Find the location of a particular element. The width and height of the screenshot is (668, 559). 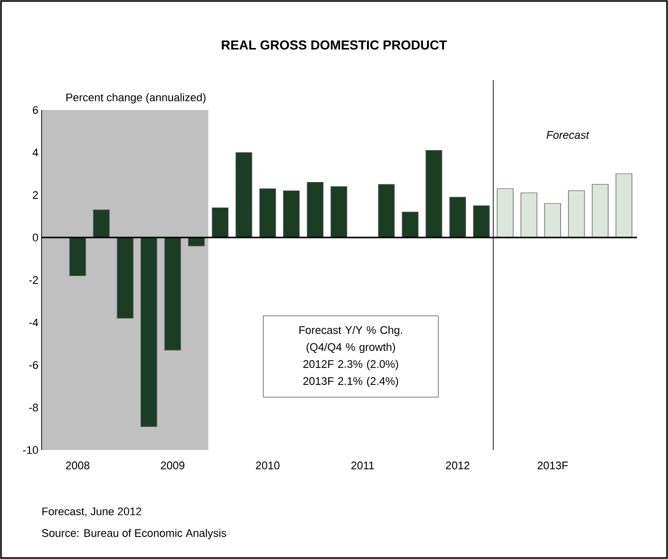

y-tick-label: 4 is located at coordinates (35, 152).